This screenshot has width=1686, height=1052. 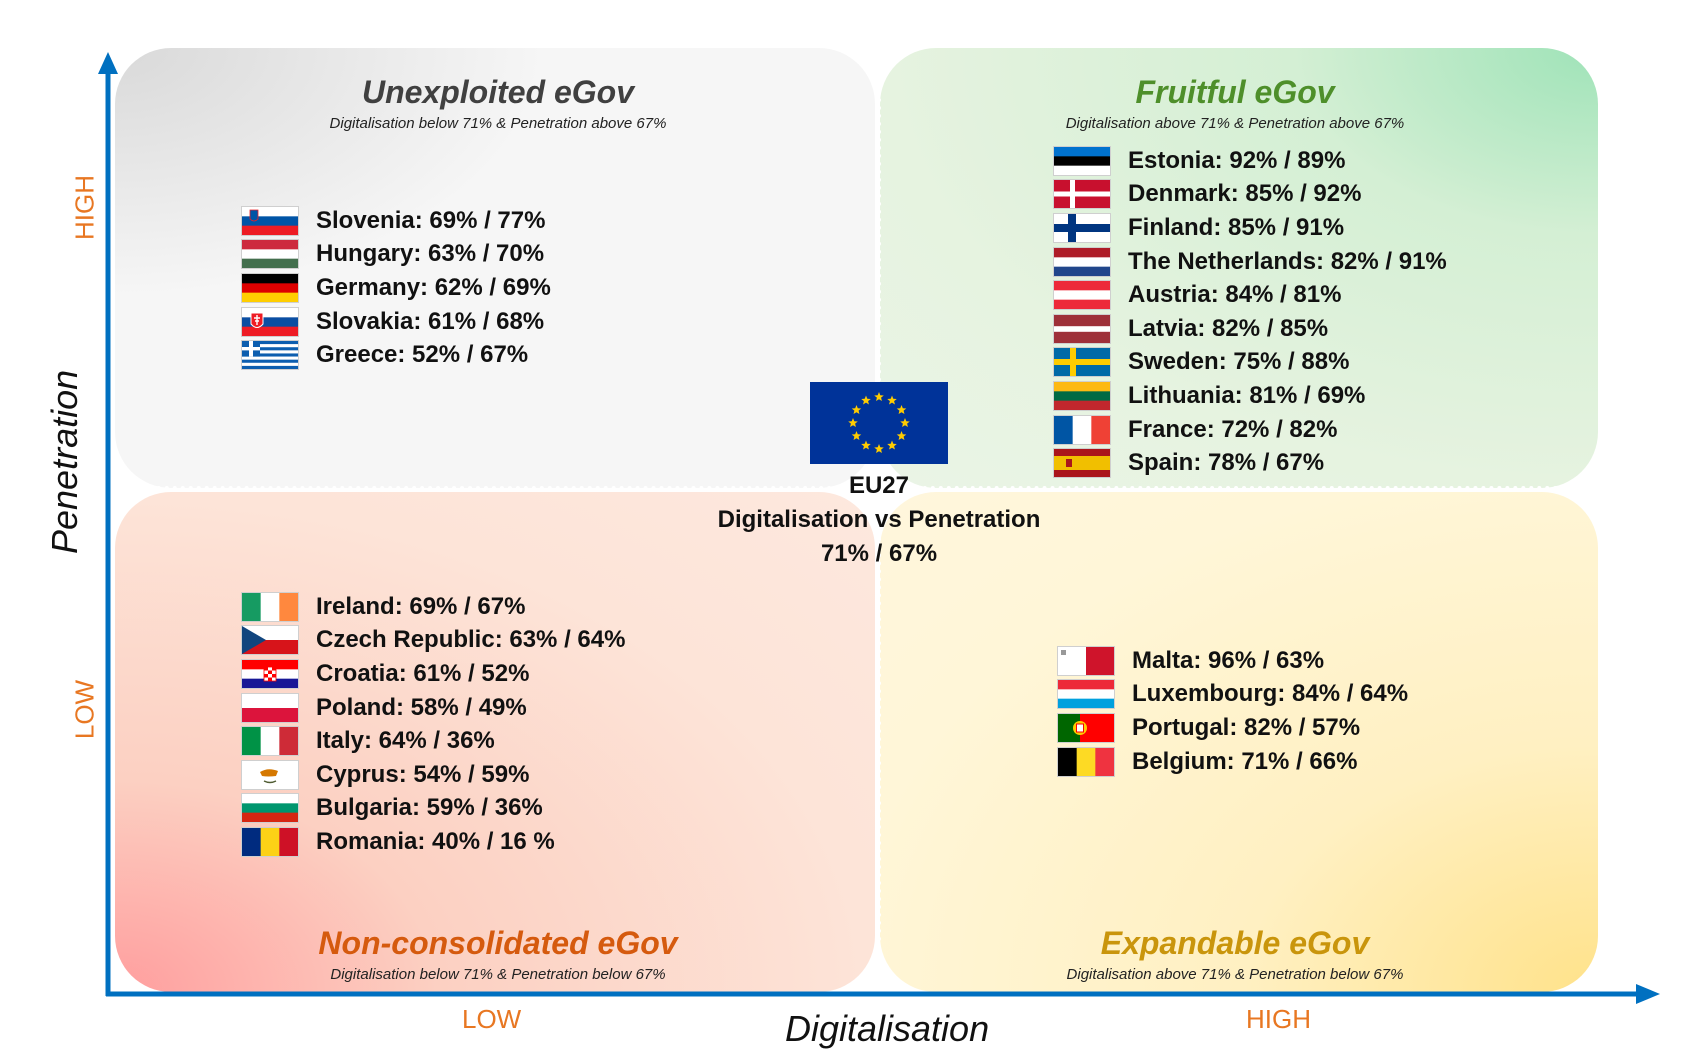 What do you see at coordinates (1246, 727) in the screenshot?
I see `country-label: Portugal: 82% / 57%` at bounding box center [1246, 727].